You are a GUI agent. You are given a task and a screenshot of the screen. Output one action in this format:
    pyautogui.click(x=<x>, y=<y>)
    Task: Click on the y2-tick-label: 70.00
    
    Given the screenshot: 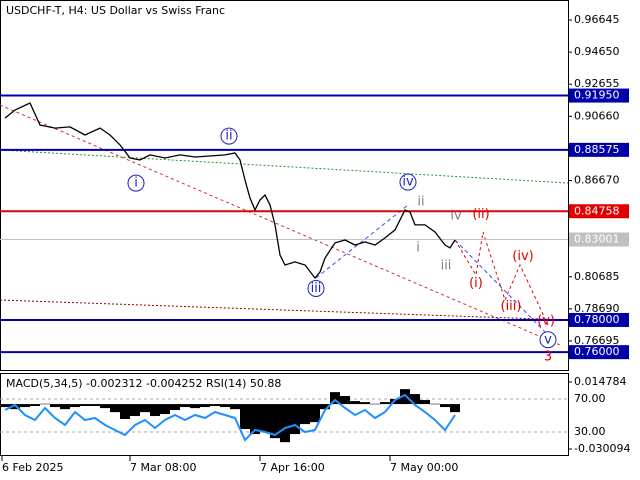 What is the action you would take?
    pyautogui.click(x=590, y=398)
    